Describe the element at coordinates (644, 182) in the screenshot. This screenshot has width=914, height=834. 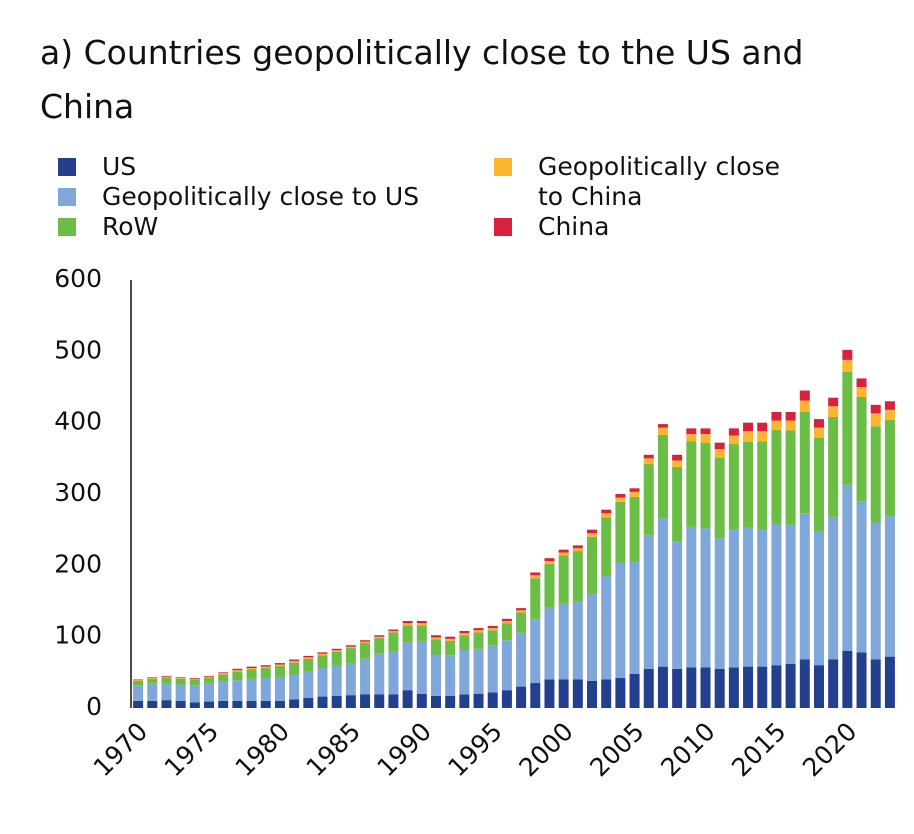
I see `legend-item: Geopolitically close to China` at that location.